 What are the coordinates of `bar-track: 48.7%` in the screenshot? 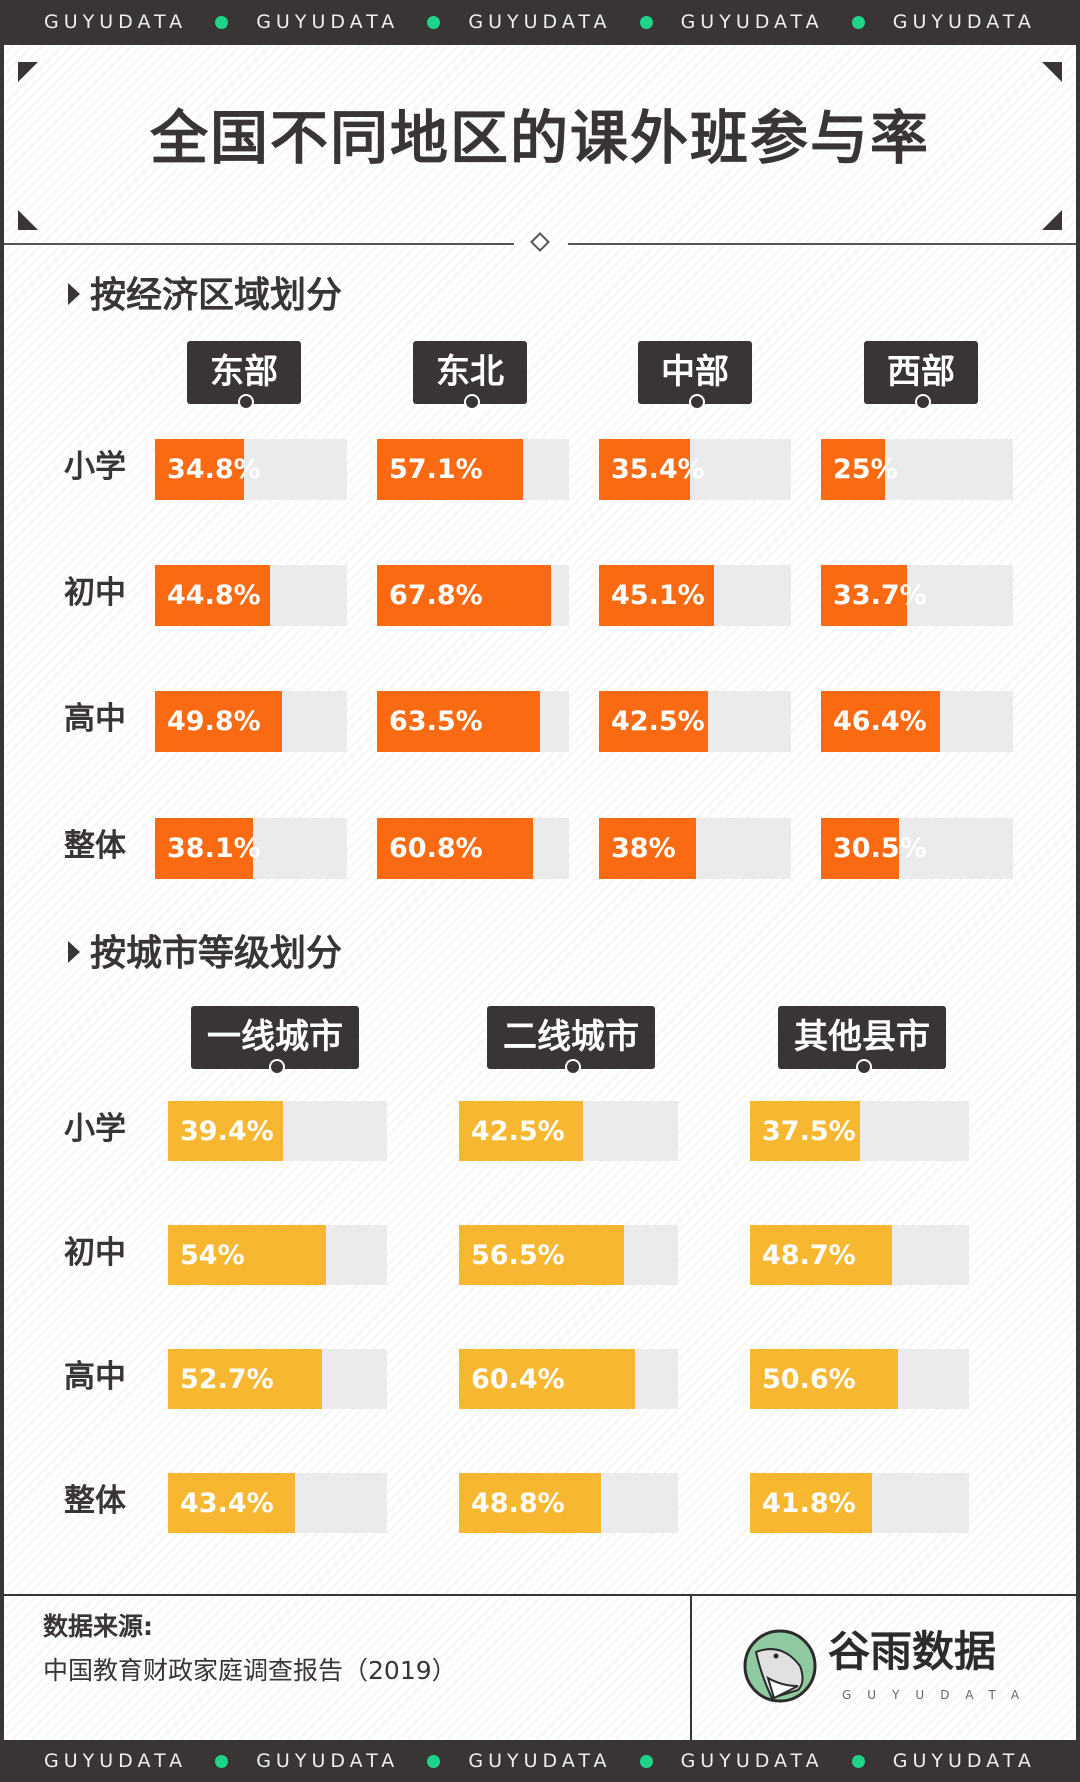 It's located at (859, 1255).